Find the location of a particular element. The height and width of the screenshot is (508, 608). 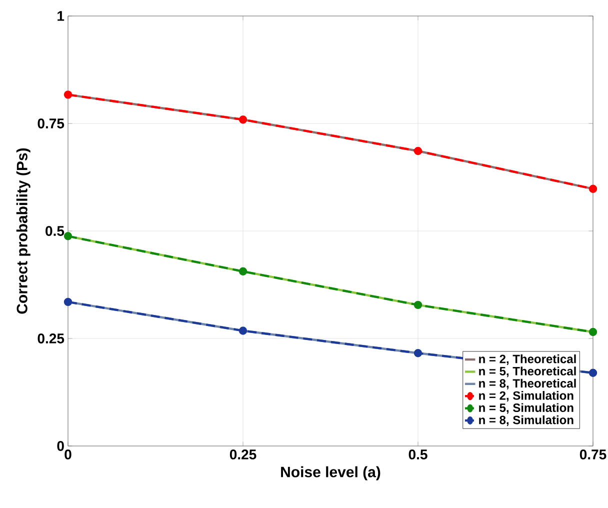

x-axis-title: Noise level (a) is located at coordinates (330, 473).